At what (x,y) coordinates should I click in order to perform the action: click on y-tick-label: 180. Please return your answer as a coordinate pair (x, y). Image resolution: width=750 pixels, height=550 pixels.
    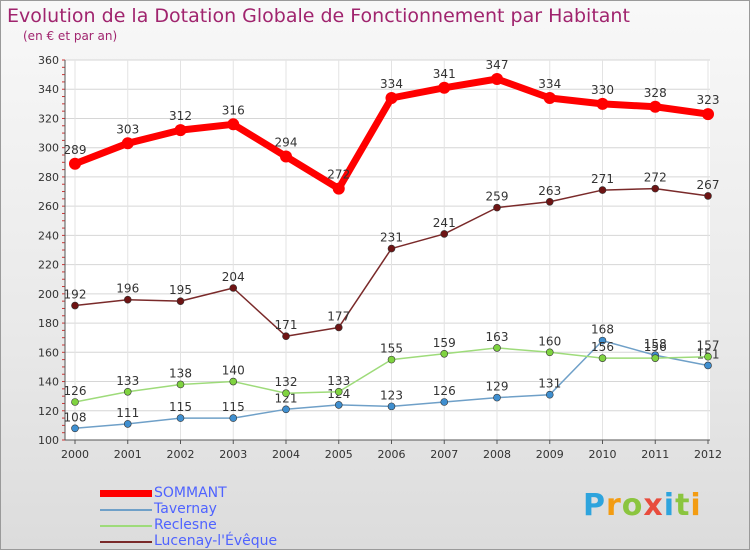
    Looking at the image, I should click on (48, 323).